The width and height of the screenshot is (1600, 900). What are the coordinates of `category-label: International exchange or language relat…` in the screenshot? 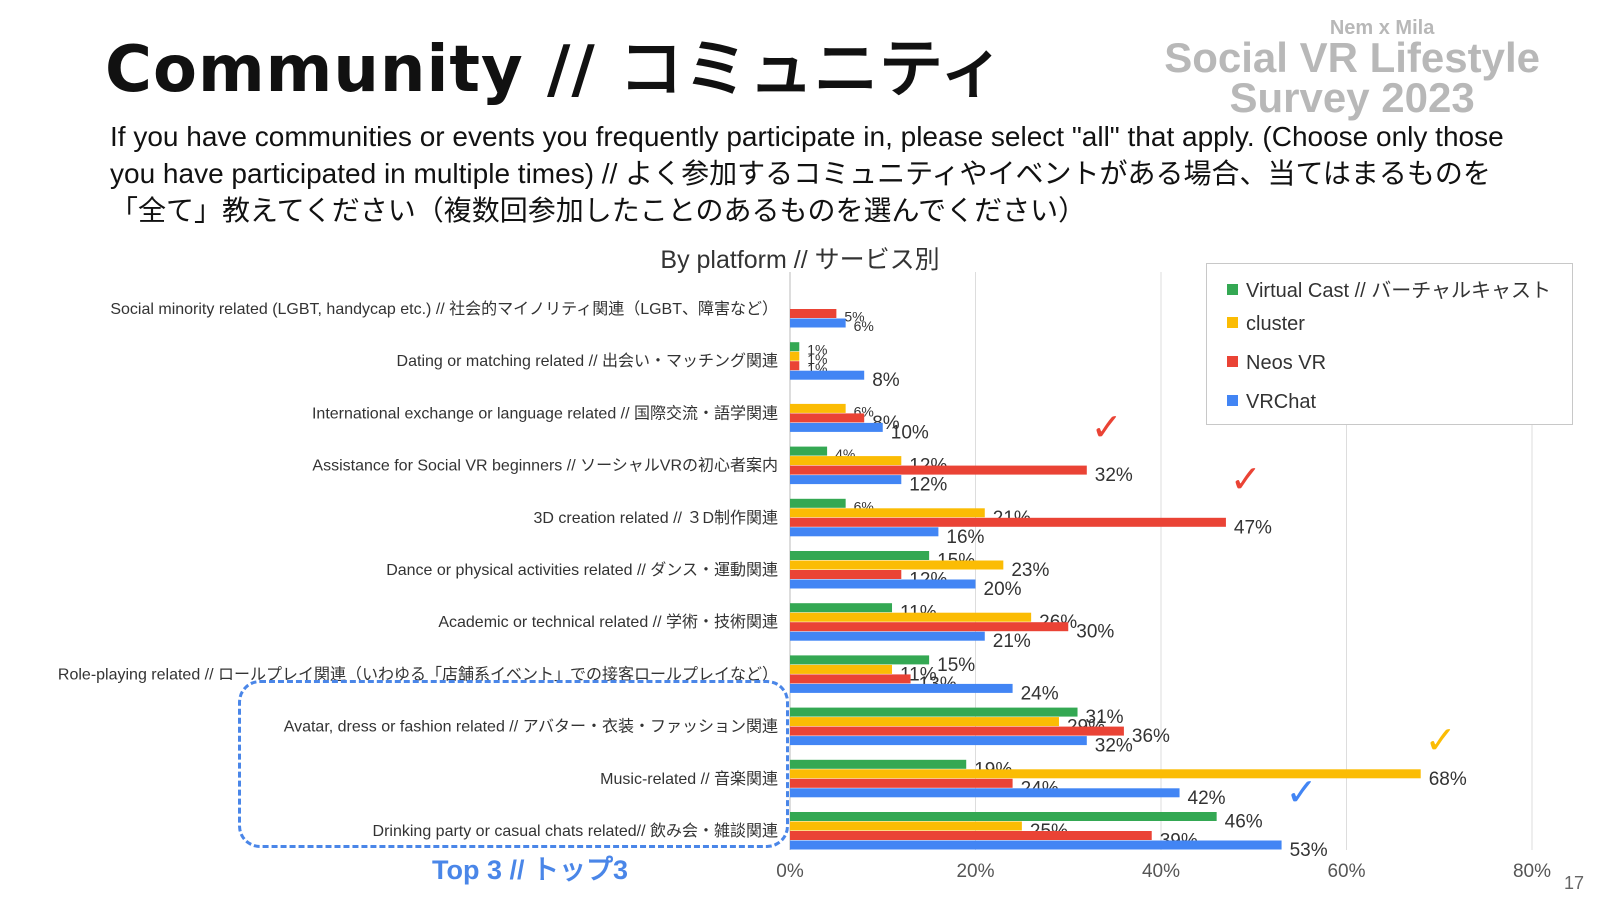 It's located at (545, 413).